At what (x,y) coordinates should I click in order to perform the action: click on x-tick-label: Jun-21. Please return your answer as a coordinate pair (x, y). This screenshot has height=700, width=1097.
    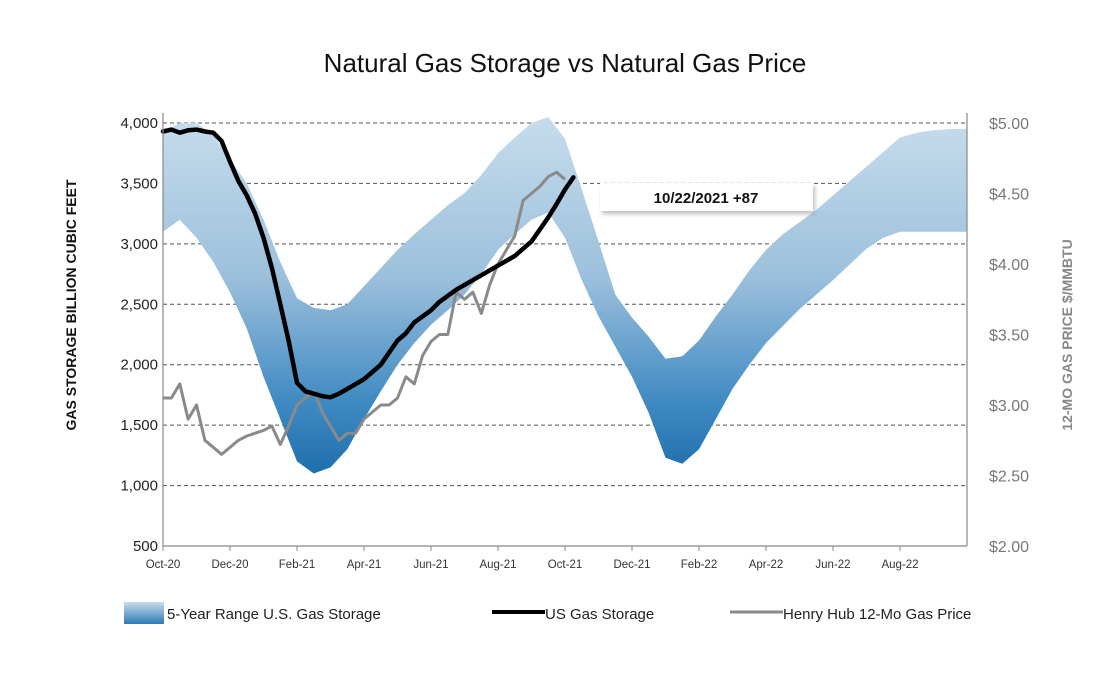
    Looking at the image, I should click on (430, 565).